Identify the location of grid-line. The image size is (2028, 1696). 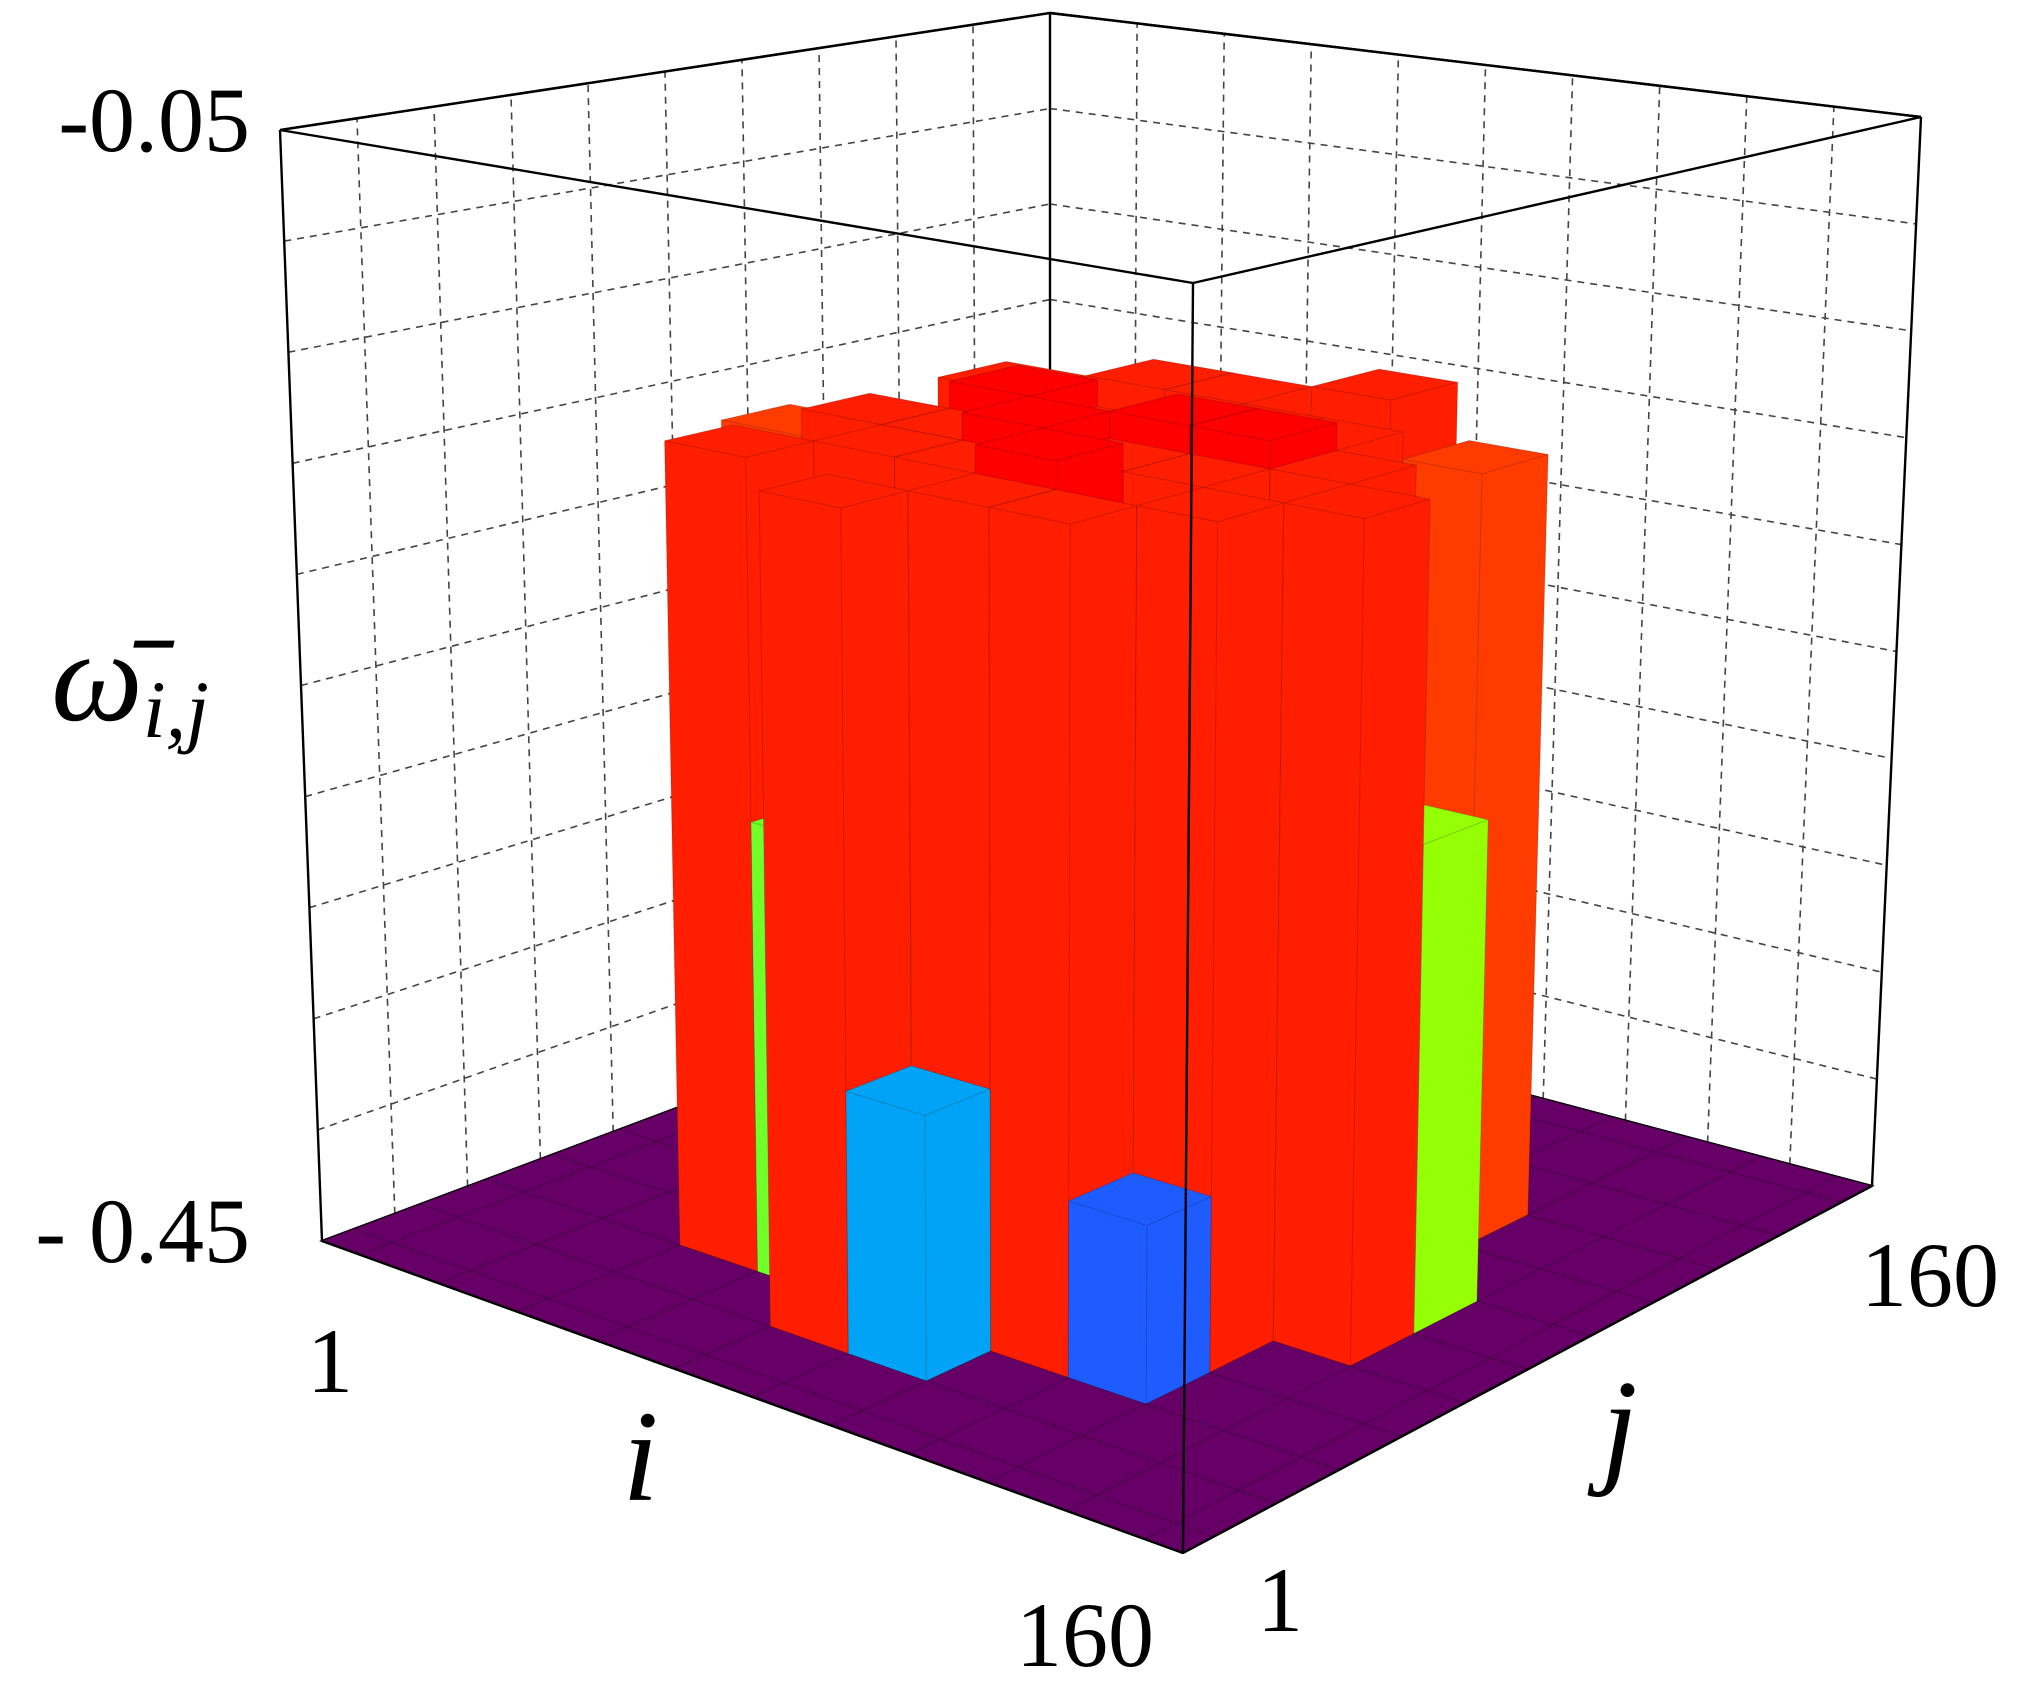
(1100, 71).